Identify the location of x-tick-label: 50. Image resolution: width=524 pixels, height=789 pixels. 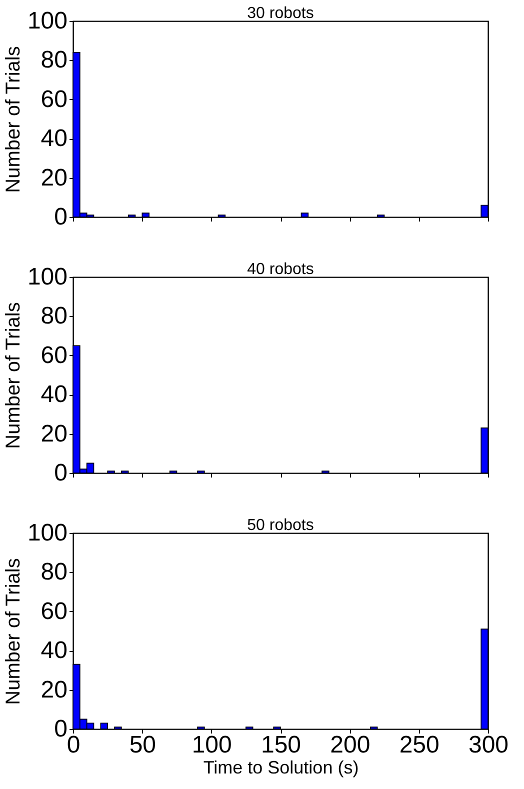
(142, 745).